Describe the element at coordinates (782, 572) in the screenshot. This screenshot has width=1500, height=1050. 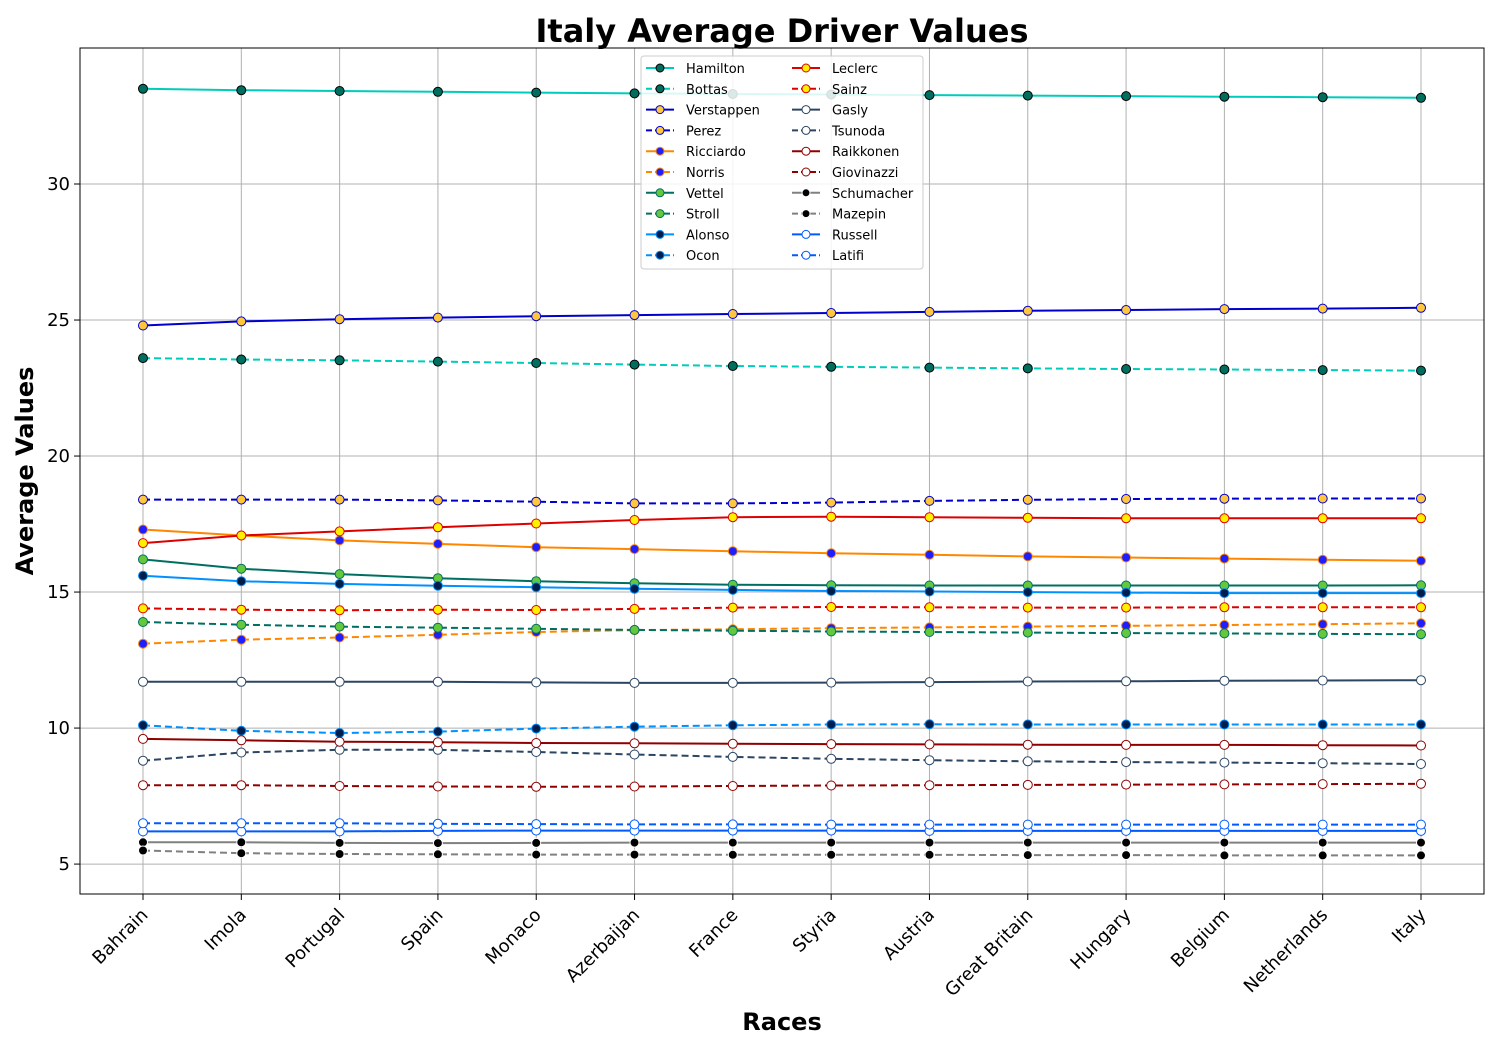
I see `series-vettel` at that location.